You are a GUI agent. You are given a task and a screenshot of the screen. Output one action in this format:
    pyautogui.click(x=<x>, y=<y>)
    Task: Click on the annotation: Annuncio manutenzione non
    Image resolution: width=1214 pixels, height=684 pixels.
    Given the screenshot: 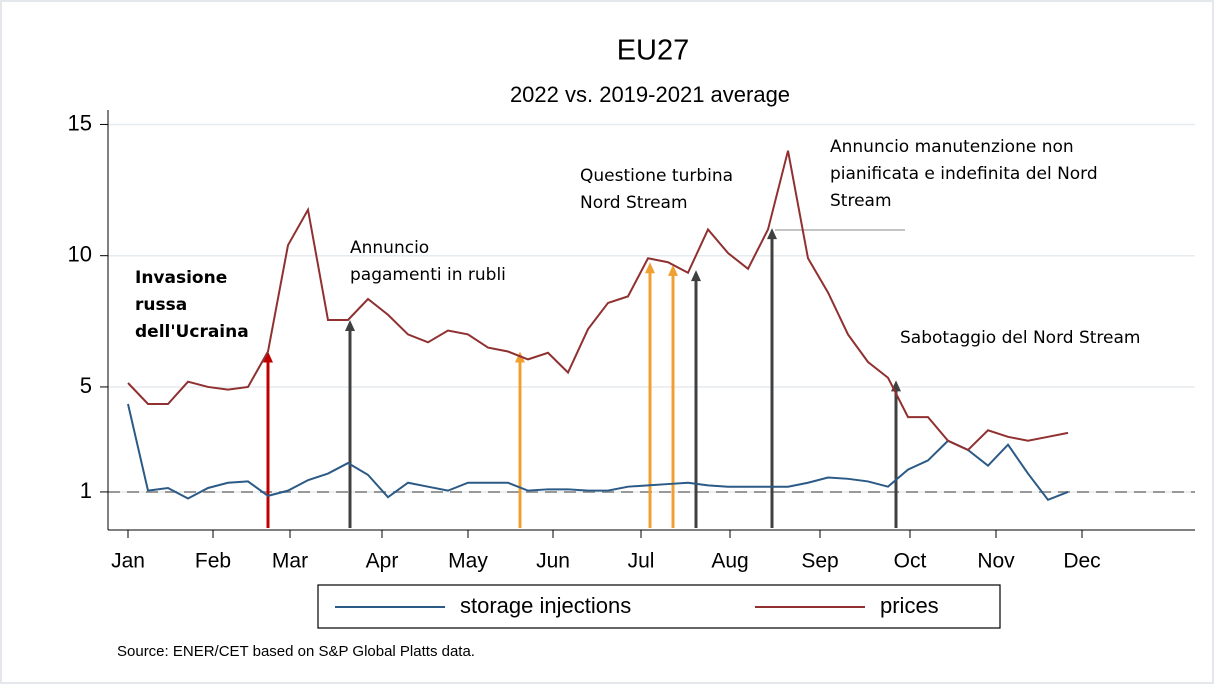 What is the action you would take?
    pyautogui.click(x=952, y=147)
    